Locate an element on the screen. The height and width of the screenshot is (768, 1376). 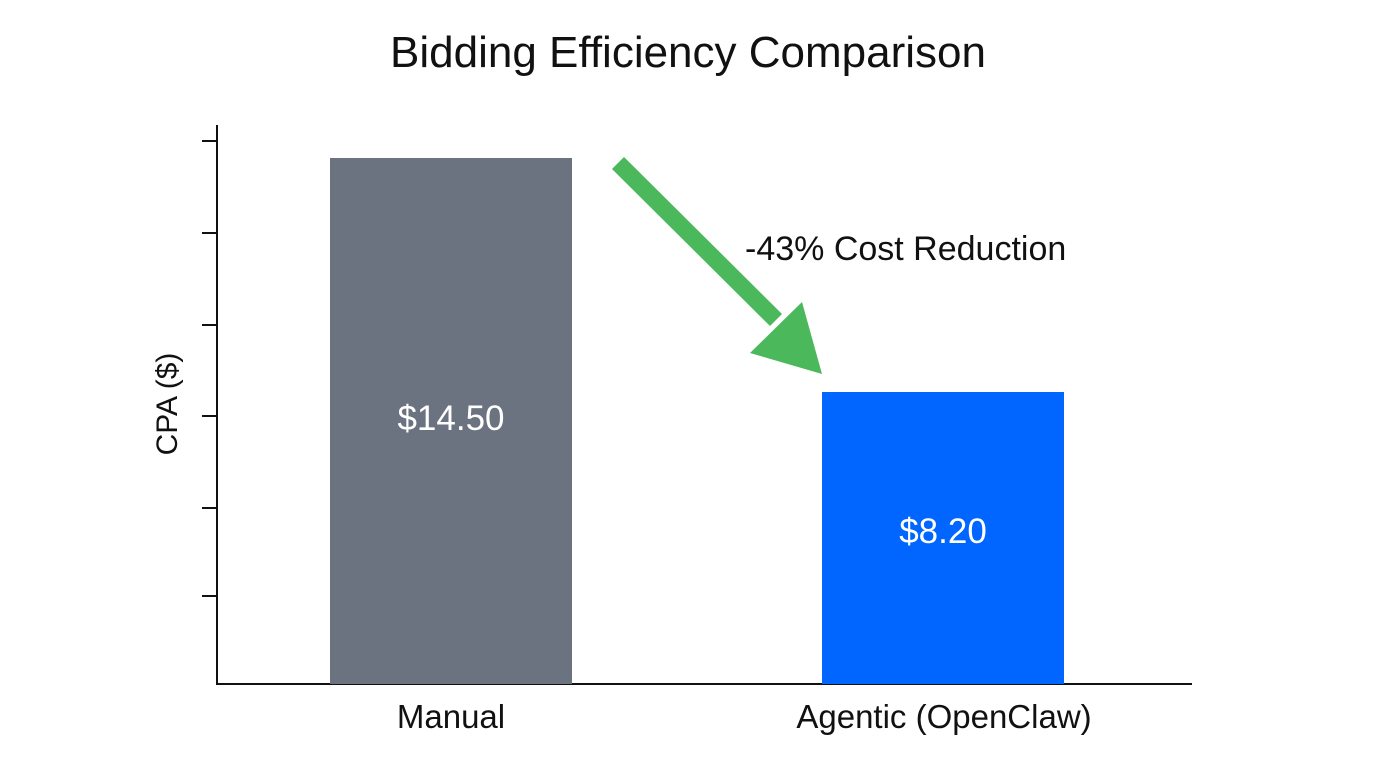
bar-value-label: $14.50 is located at coordinates (451, 418).